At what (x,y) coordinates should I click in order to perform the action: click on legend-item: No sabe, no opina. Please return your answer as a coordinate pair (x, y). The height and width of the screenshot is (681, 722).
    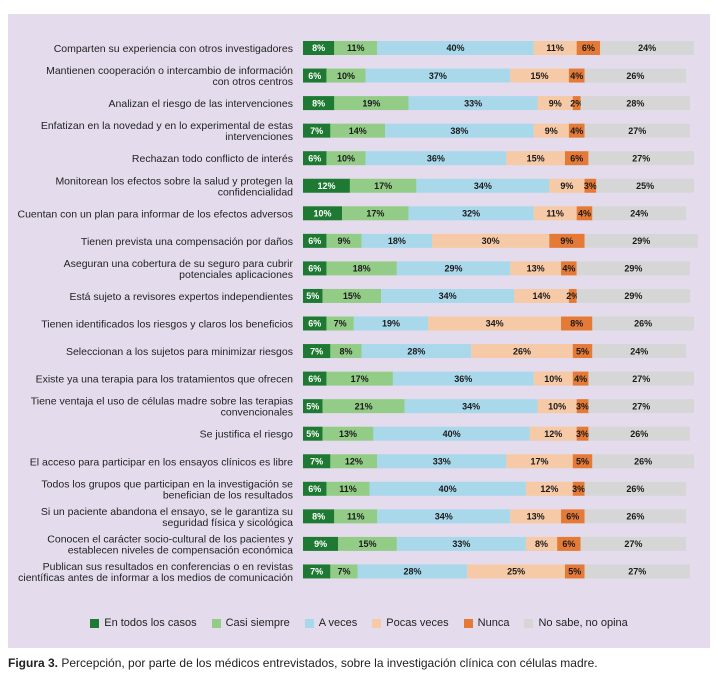
    Looking at the image, I should click on (576, 623).